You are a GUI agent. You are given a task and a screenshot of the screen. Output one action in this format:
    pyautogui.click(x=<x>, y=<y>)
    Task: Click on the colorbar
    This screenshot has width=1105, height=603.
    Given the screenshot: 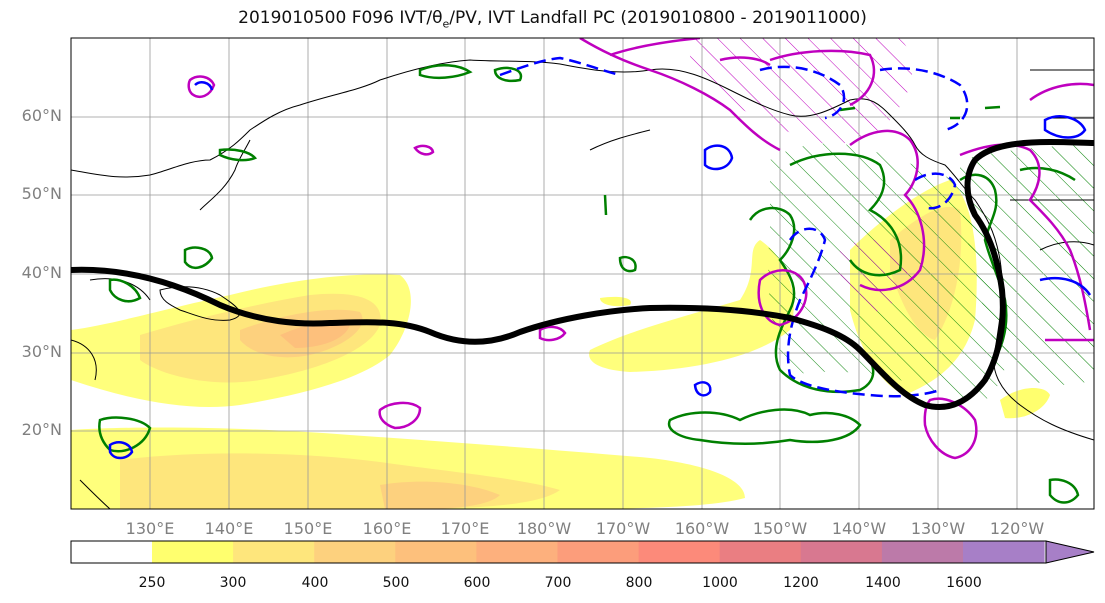 What is the action you would take?
    pyautogui.click(x=582, y=552)
    